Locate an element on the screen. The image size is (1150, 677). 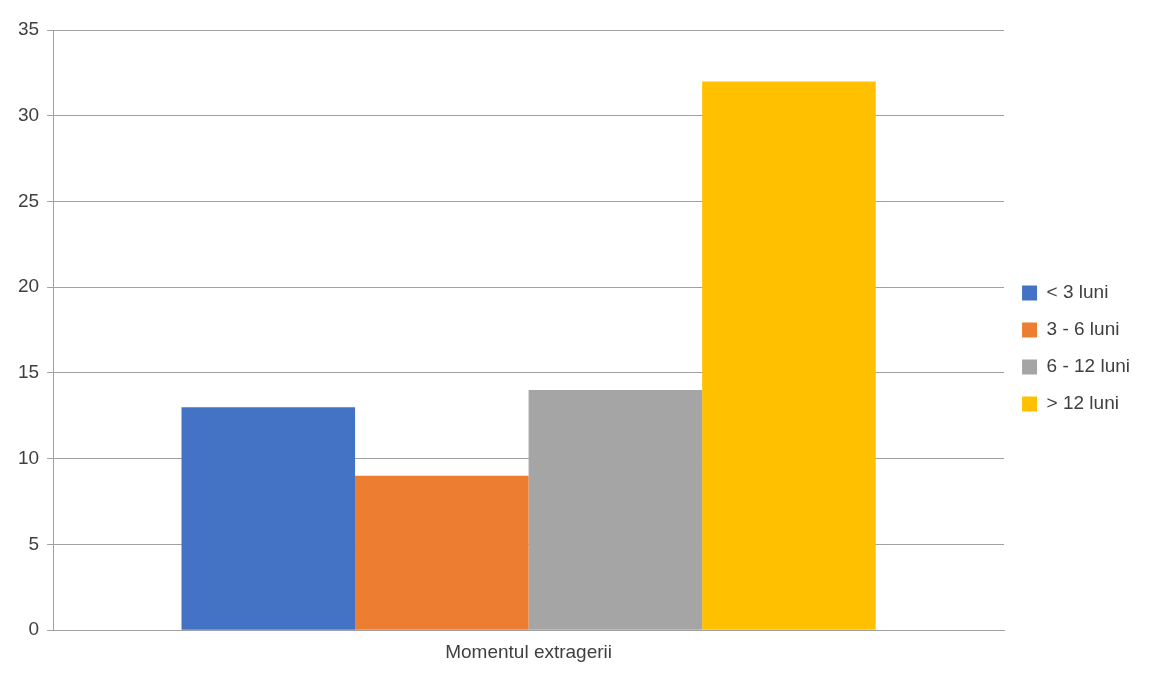
y-tick-label: 15 is located at coordinates (28, 372).